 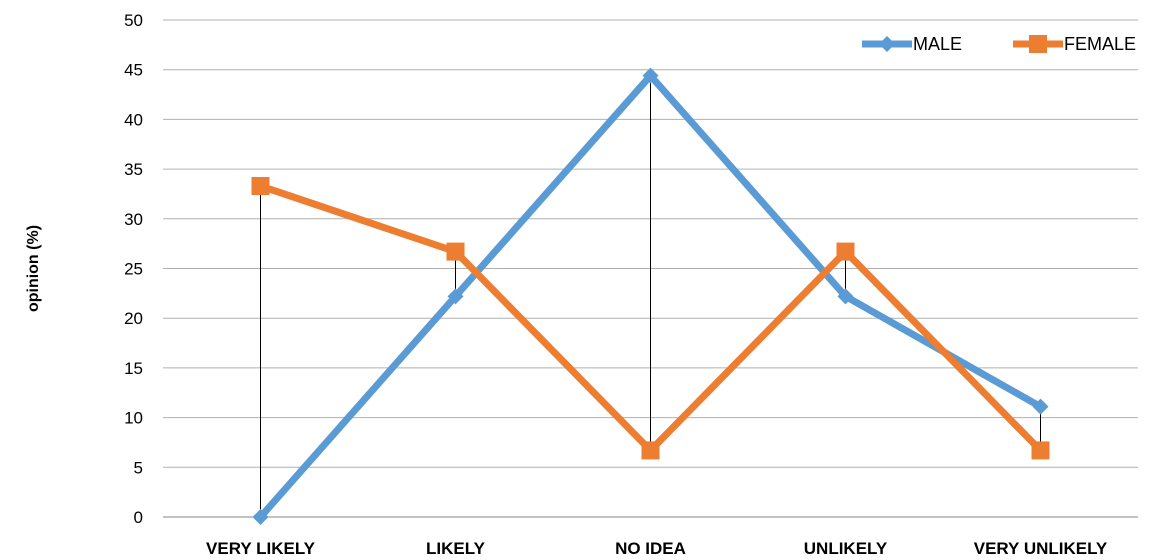 I want to click on legend-label: MALE, so click(x=937, y=44).